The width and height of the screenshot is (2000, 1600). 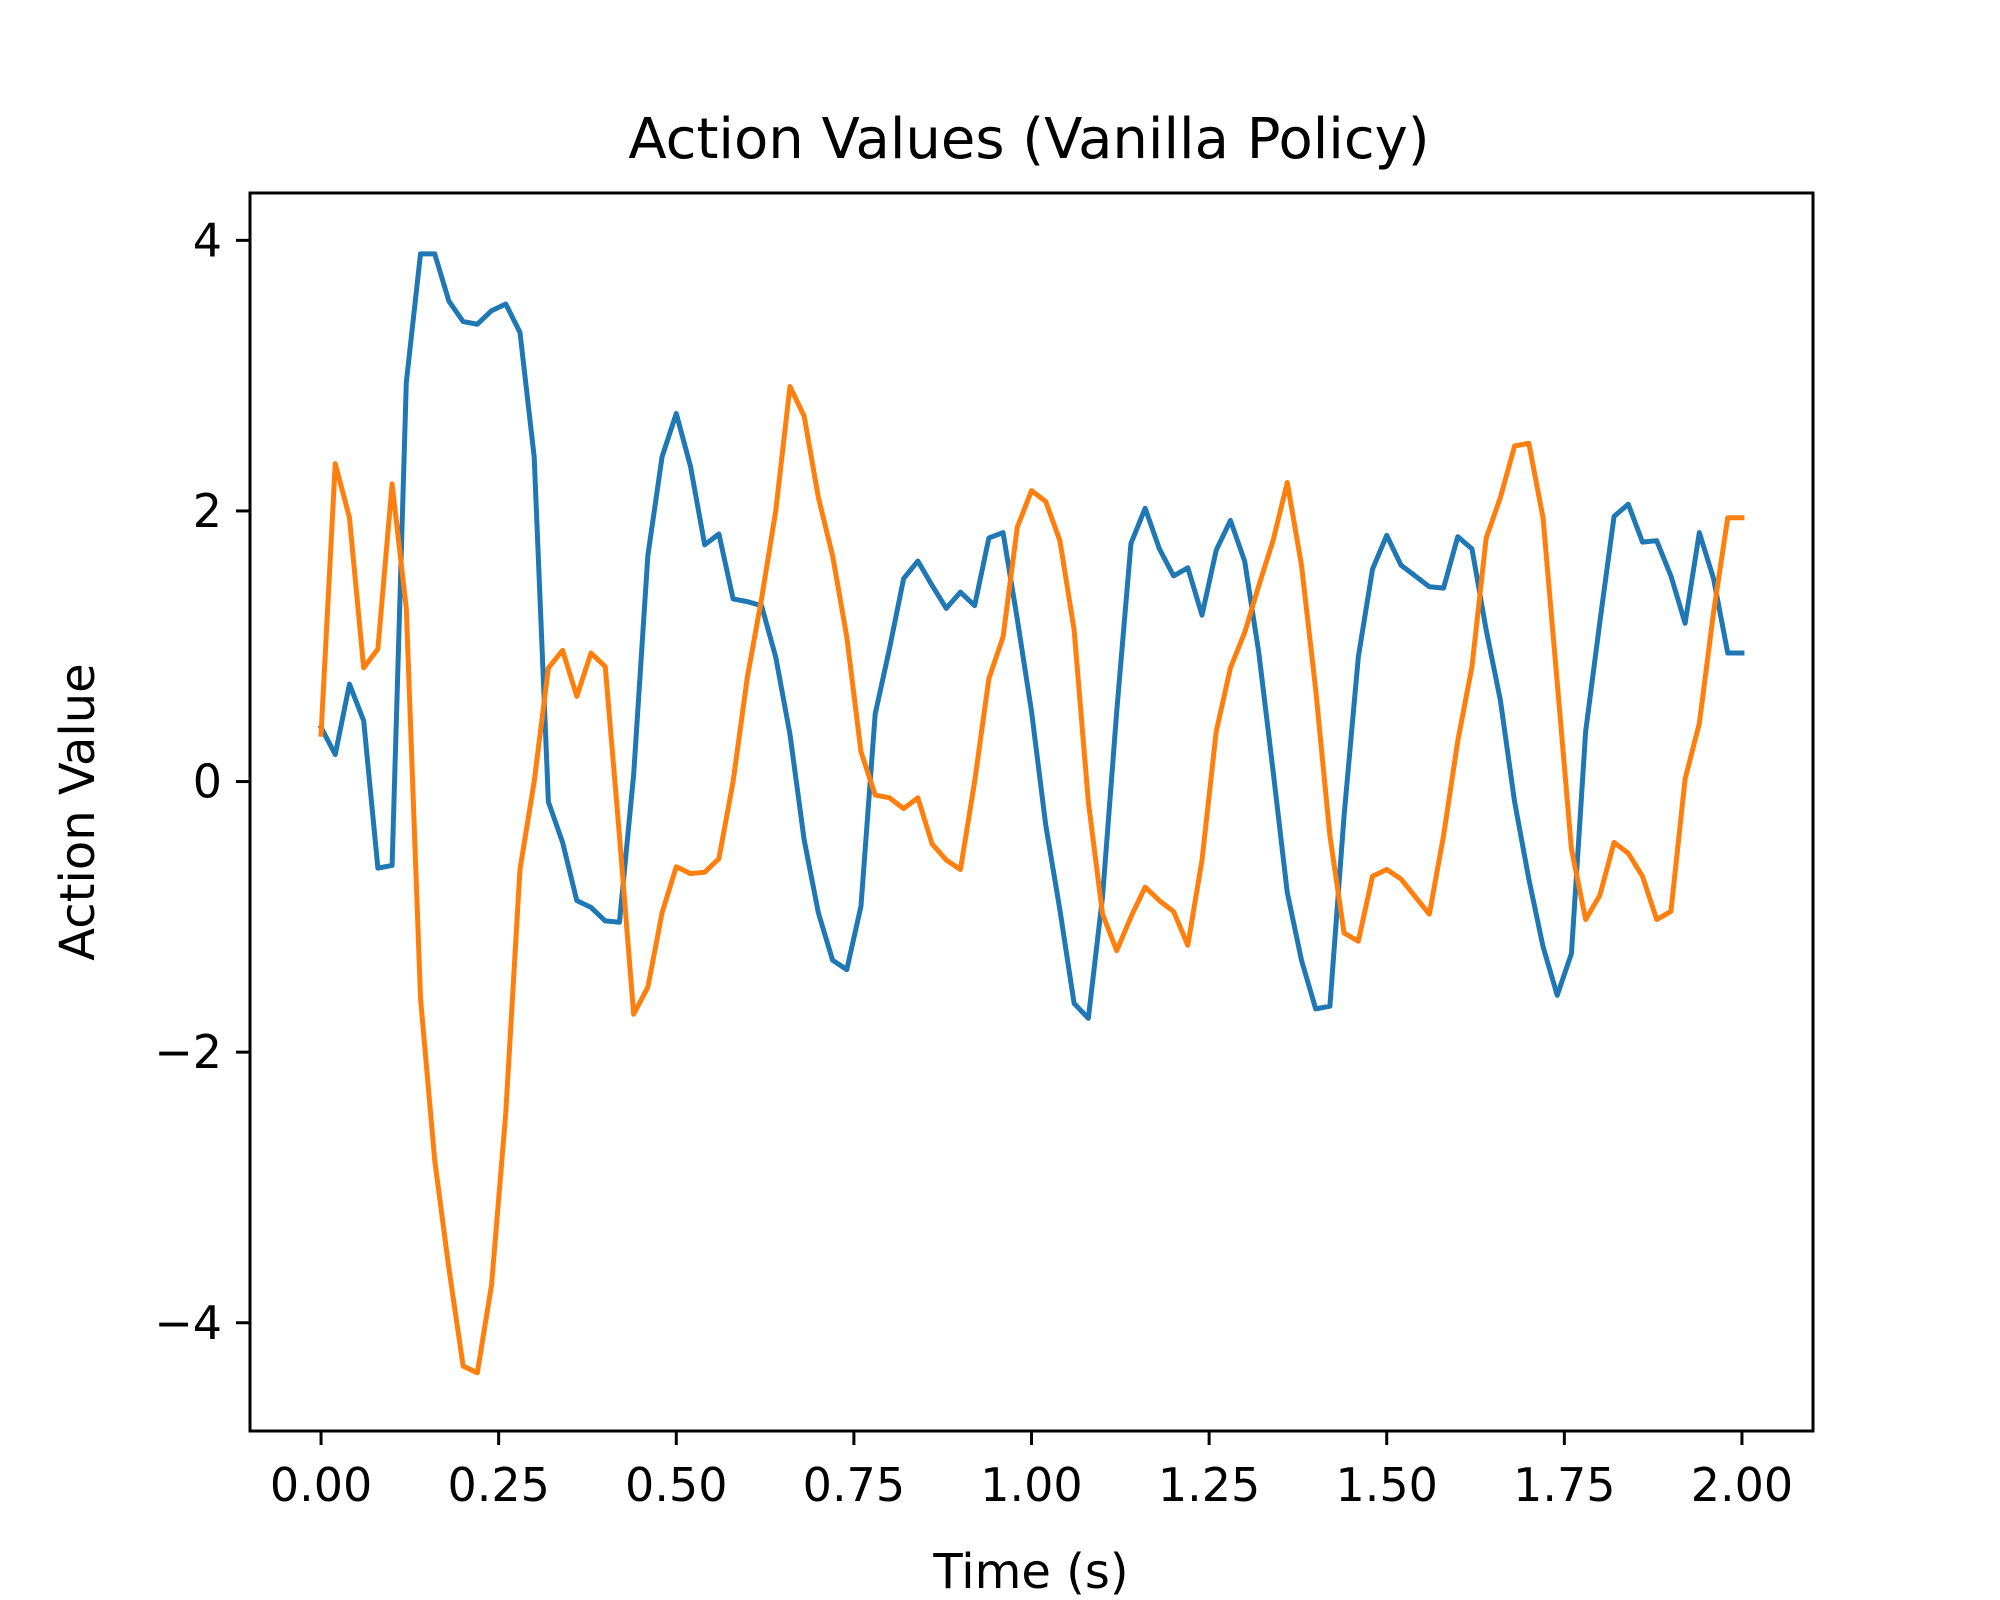 I want to click on y-tick-label: −2, so click(x=188, y=1052).